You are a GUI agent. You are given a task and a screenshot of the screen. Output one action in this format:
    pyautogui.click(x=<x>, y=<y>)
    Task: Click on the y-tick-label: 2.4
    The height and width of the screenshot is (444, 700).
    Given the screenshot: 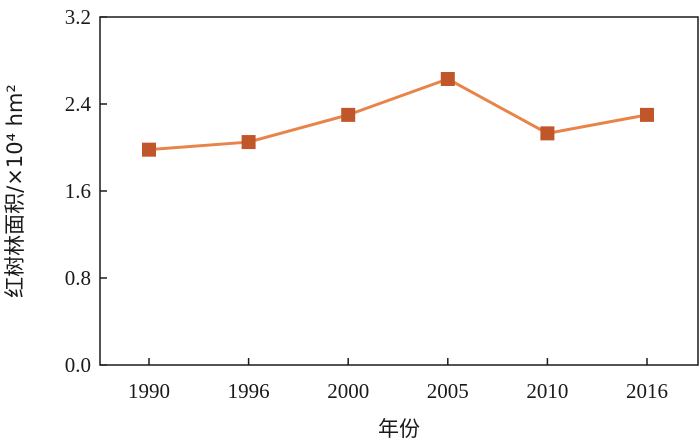 What is the action you would take?
    pyautogui.click(x=78, y=104)
    